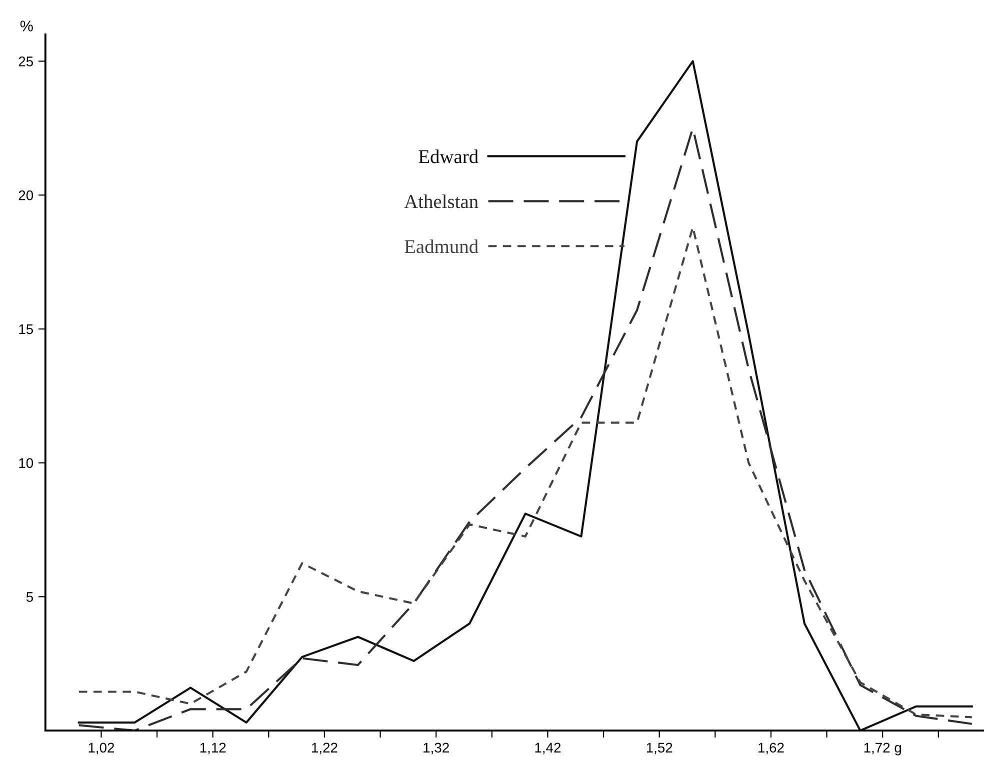 Image resolution: width=987 pixels, height=765 pixels. Describe the element at coordinates (436, 748) in the screenshot. I see `x-tick-label: 1,32` at that location.